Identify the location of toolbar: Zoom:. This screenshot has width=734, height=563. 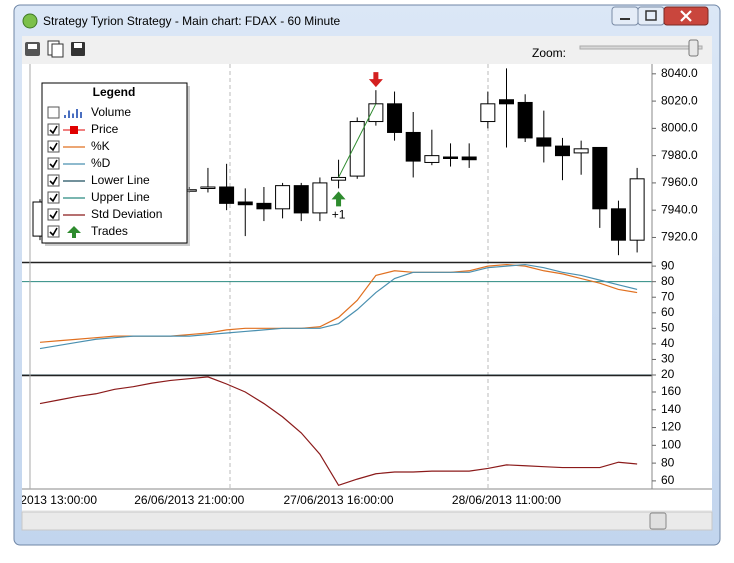
(364, 49).